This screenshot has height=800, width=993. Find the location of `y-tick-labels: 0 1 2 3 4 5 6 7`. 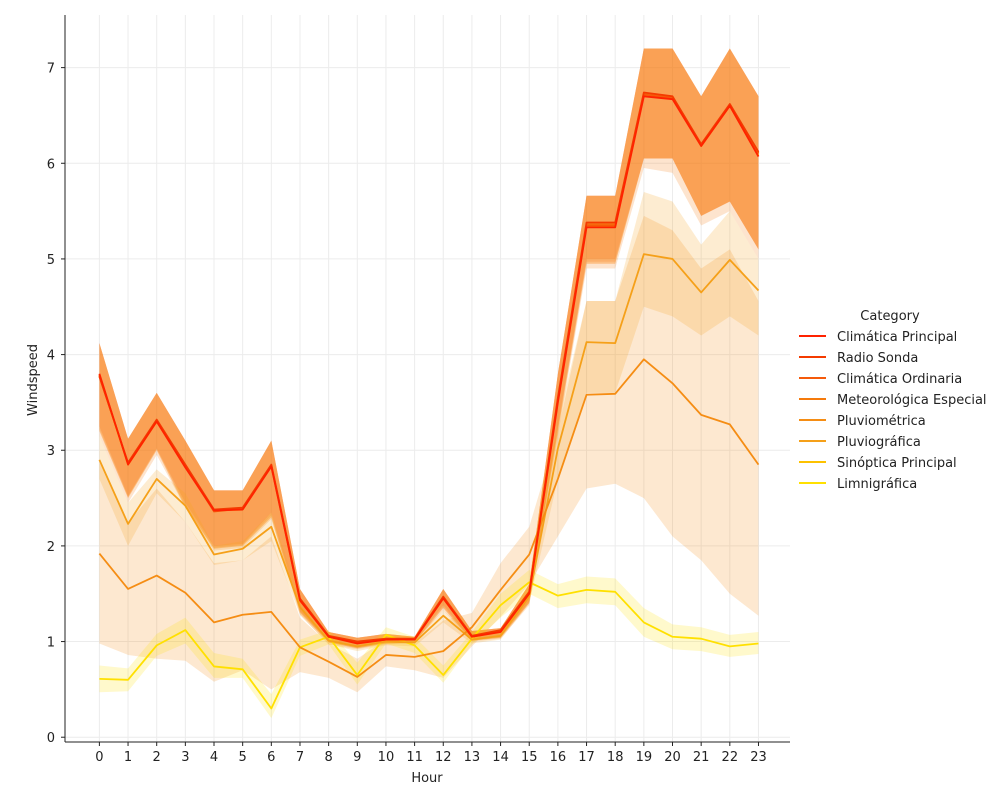

y-tick-labels: 0 1 2 3 4 5 6 7 is located at coordinates (56, 404).